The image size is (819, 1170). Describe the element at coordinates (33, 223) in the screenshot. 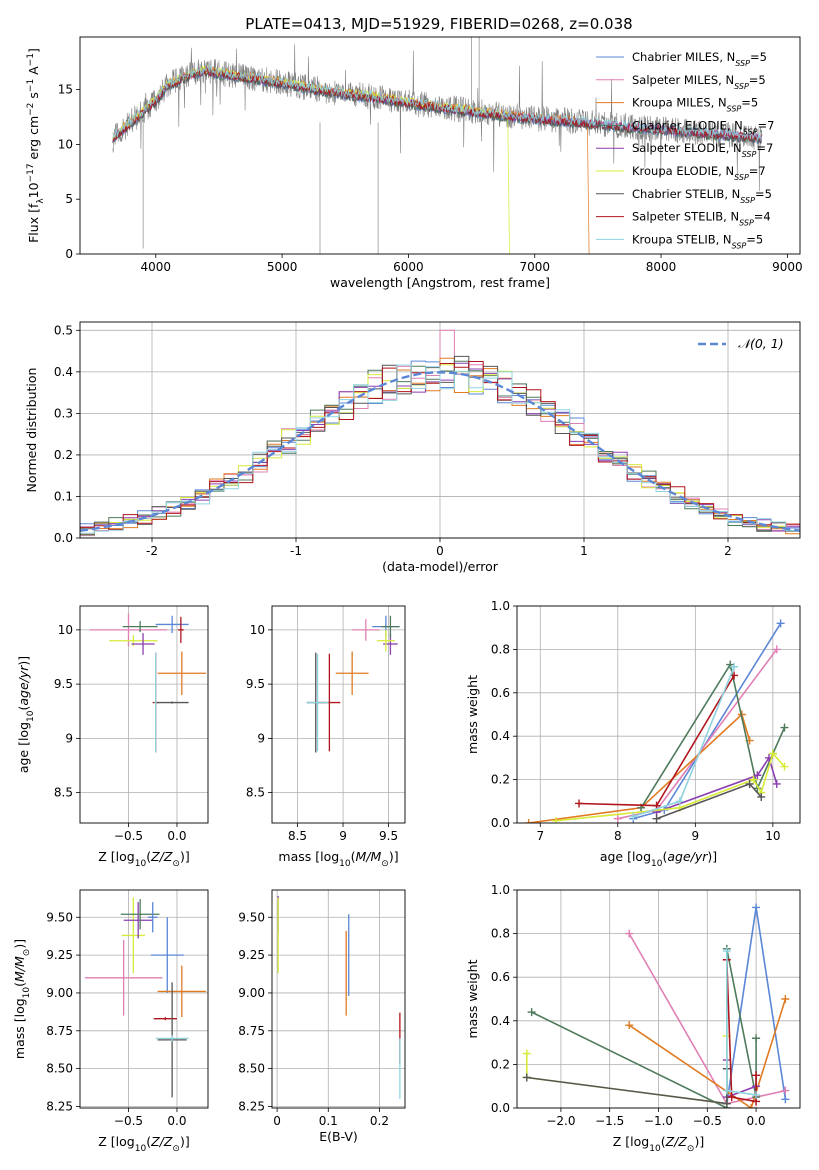

I see `y-axis-label-part: Flux [f` at that location.